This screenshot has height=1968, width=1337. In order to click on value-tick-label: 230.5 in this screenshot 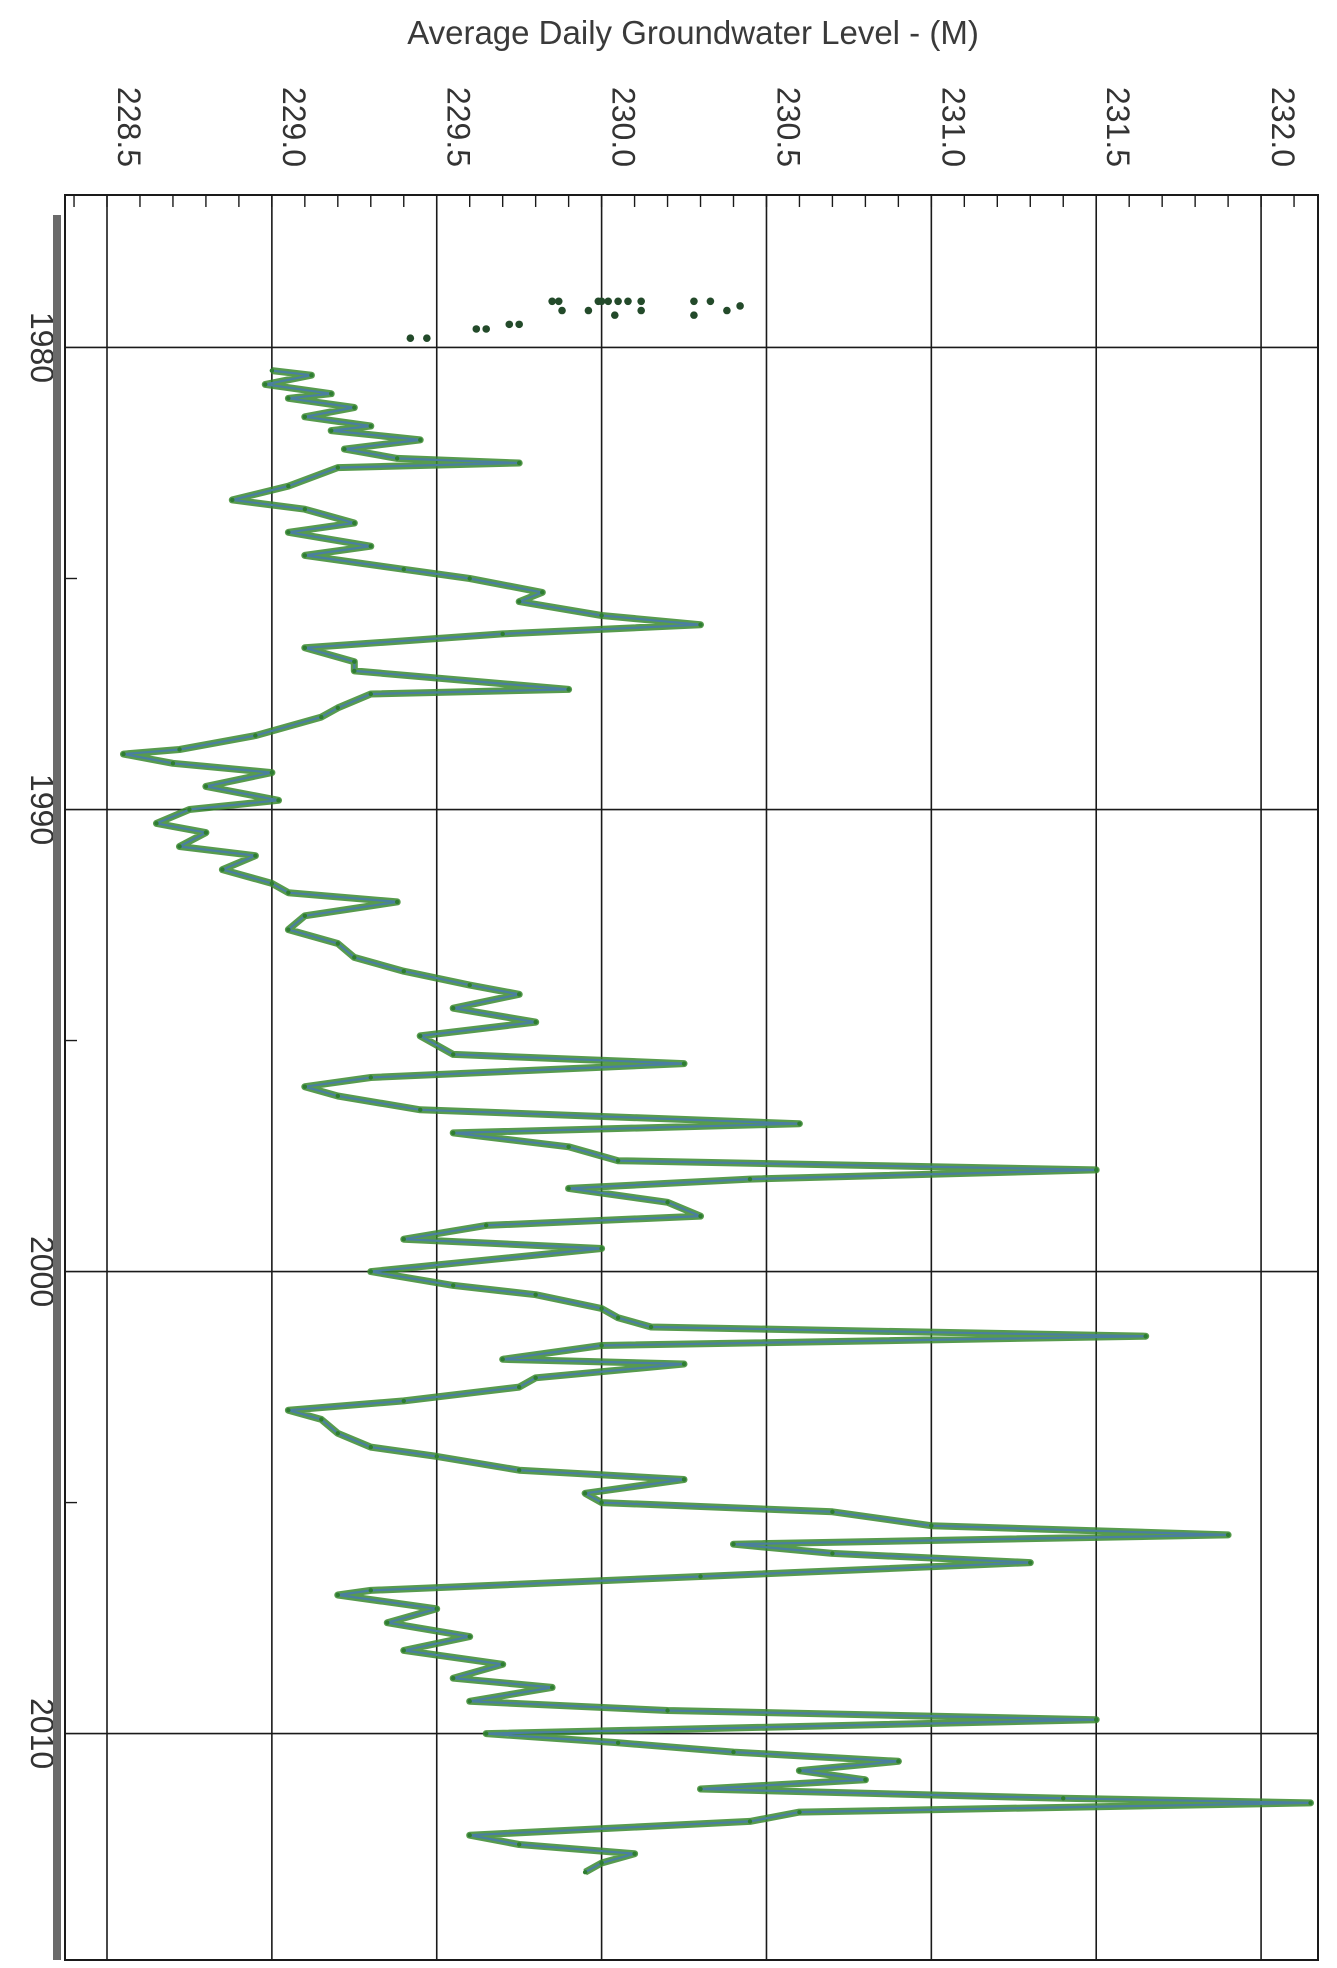, I will do `click(788, 127)`.